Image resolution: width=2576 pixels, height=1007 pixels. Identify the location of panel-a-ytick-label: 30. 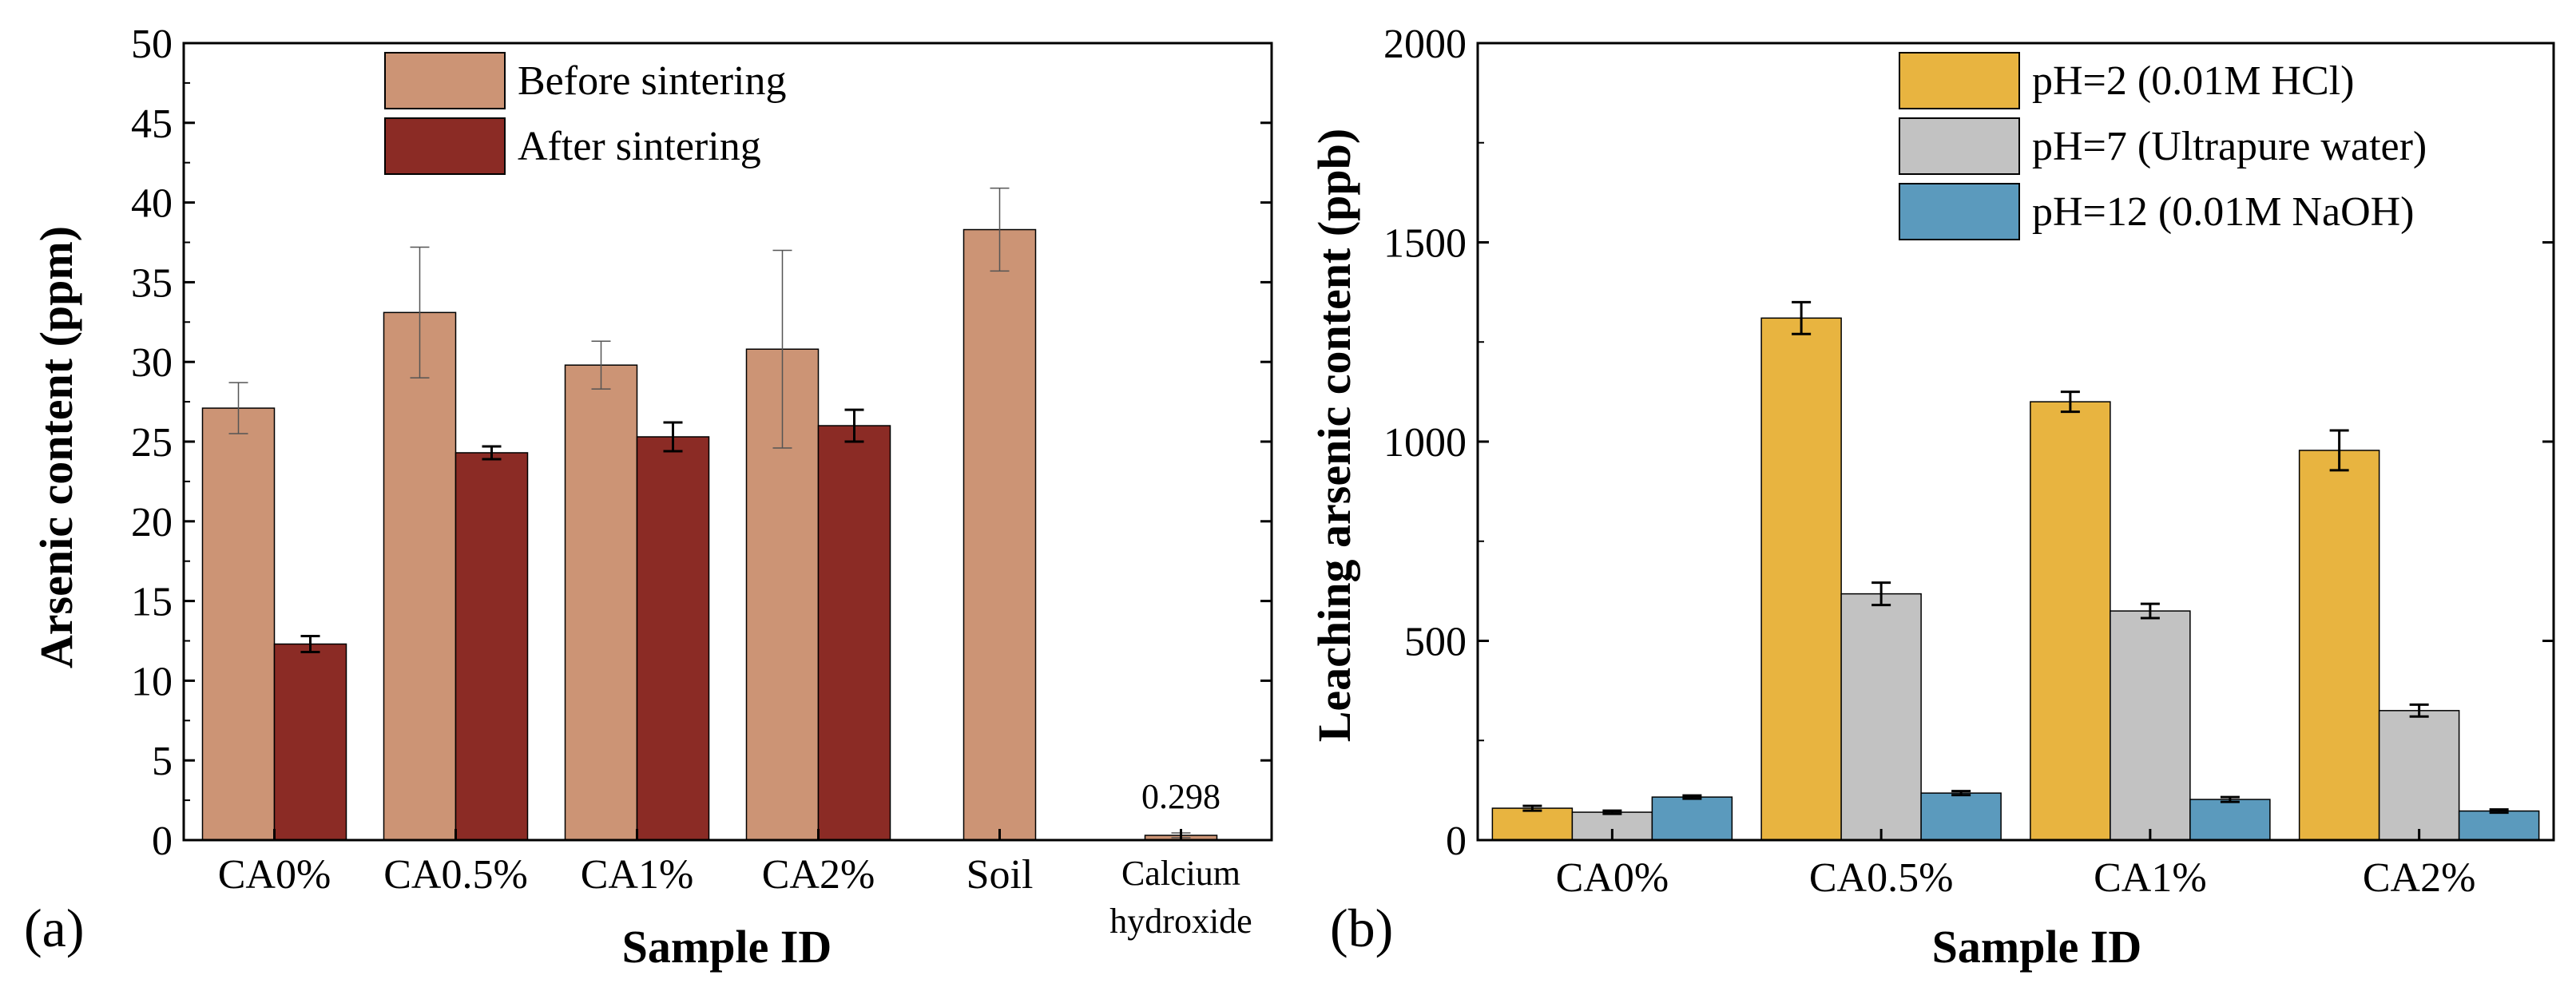
(152, 363).